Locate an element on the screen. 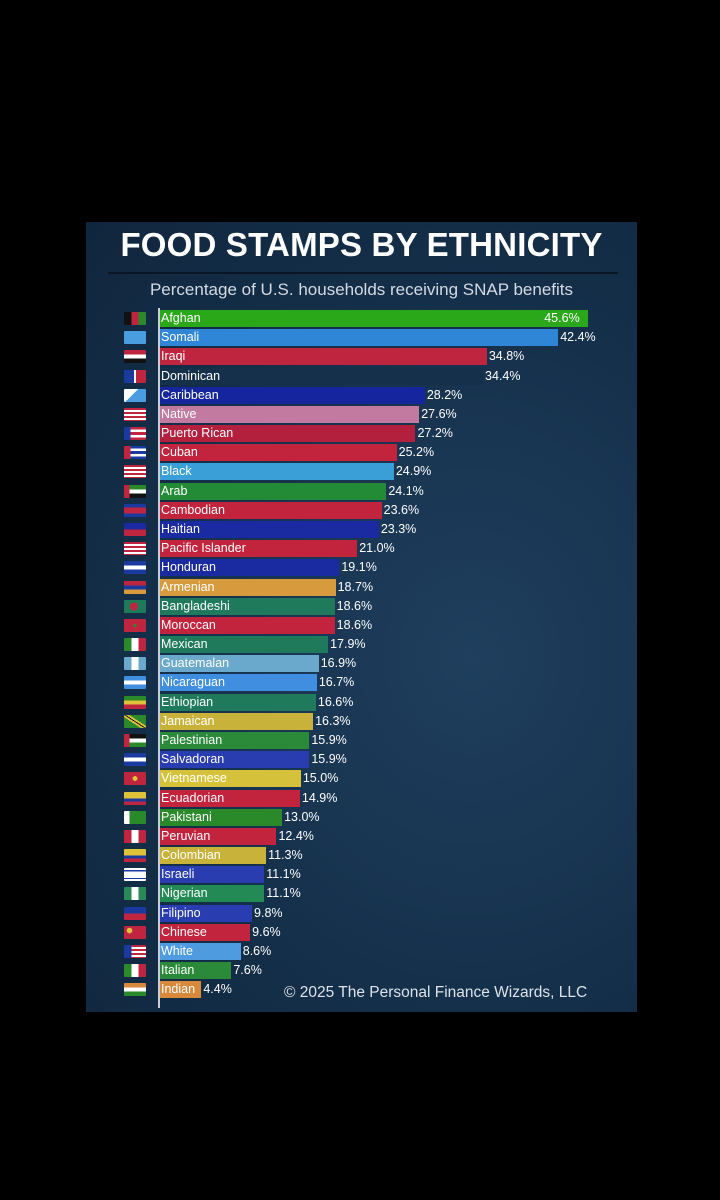 Image resolution: width=720 pixels, height=1200 pixels. data-label: 15.0% is located at coordinates (320, 778).